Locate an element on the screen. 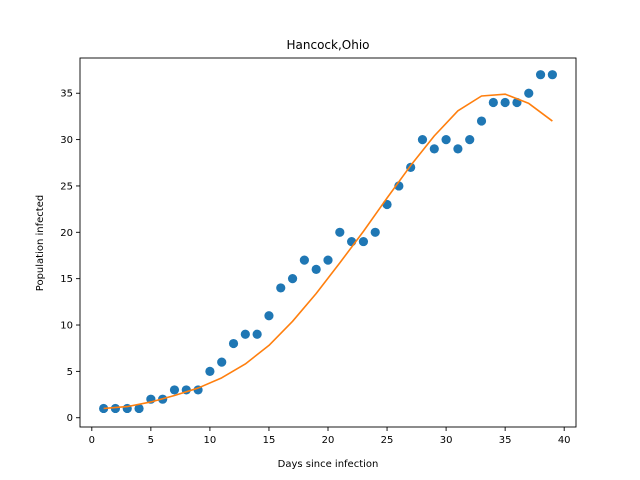 This screenshot has width=640, height=480. chart-title: Hancock,Ohio is located at coordinates (327, 45).